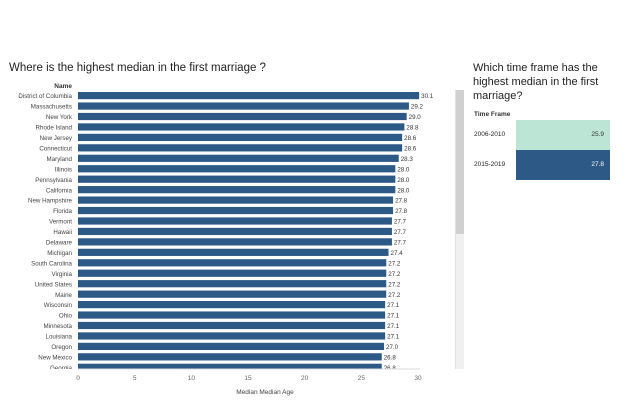  Describe the element at coordinates (427, 96) in the screenshot. I see `value-label: 30.1` at that location.